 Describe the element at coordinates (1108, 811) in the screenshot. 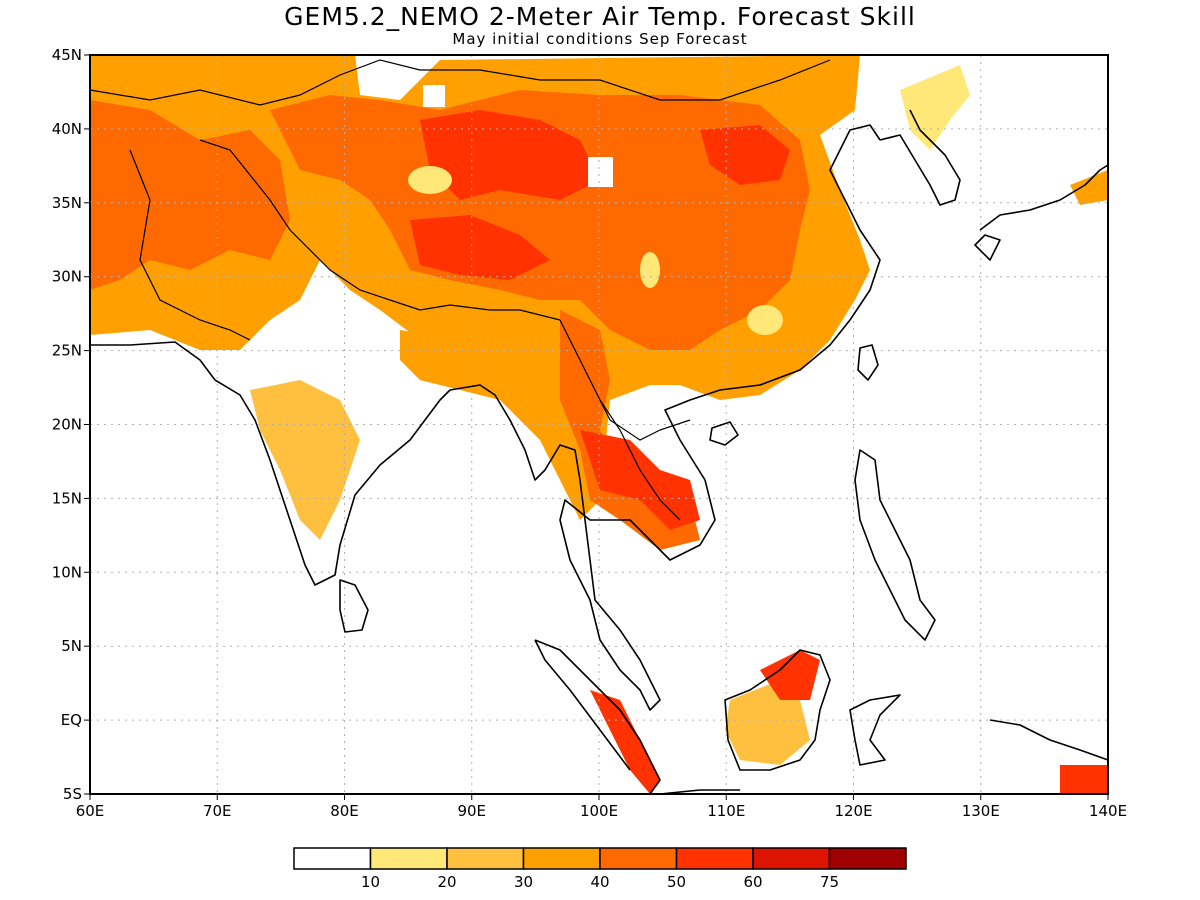

I see `lon-label: 140E` at that location.